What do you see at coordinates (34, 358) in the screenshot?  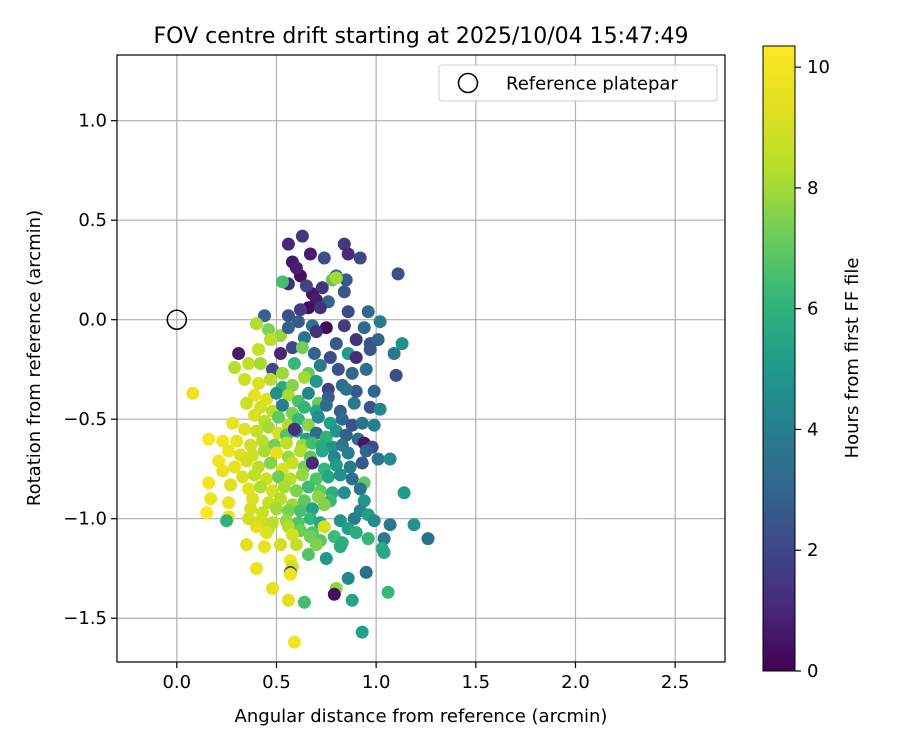 I see `y-axis-label: Rotation from reference (arcmin)` at bounding box center [34, 358].